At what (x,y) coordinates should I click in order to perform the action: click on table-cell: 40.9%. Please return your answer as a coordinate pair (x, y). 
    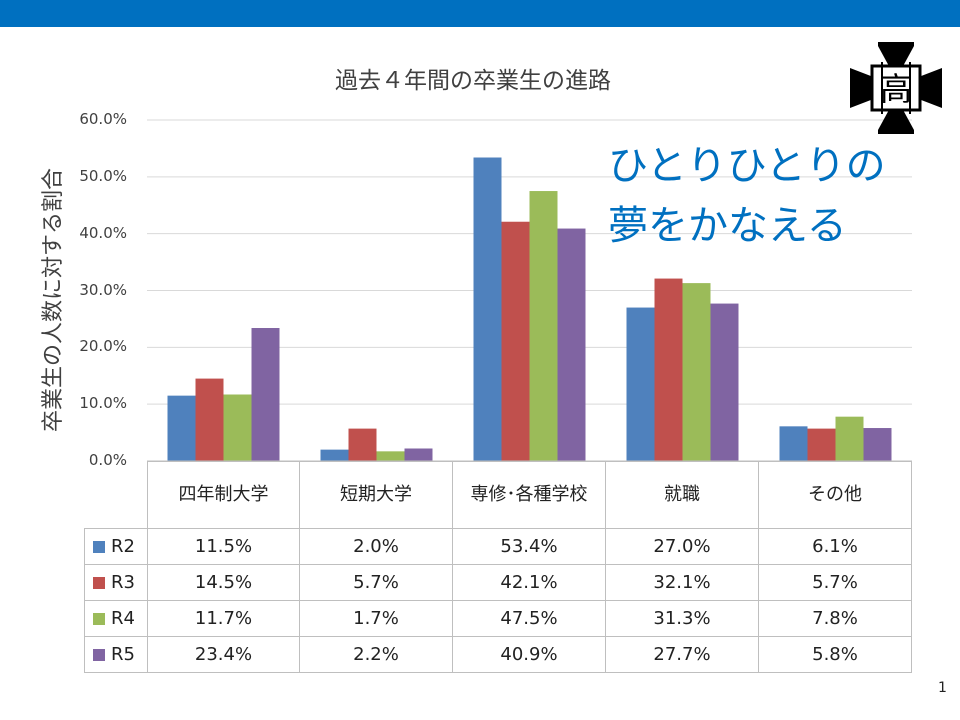
    Looking at the image, I should click on (529, 654).